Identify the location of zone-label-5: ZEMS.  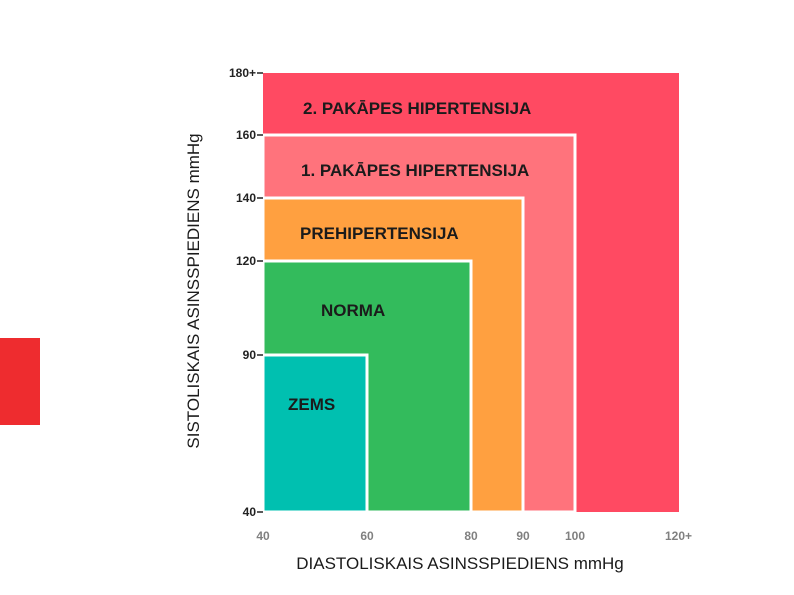
(311, 404).